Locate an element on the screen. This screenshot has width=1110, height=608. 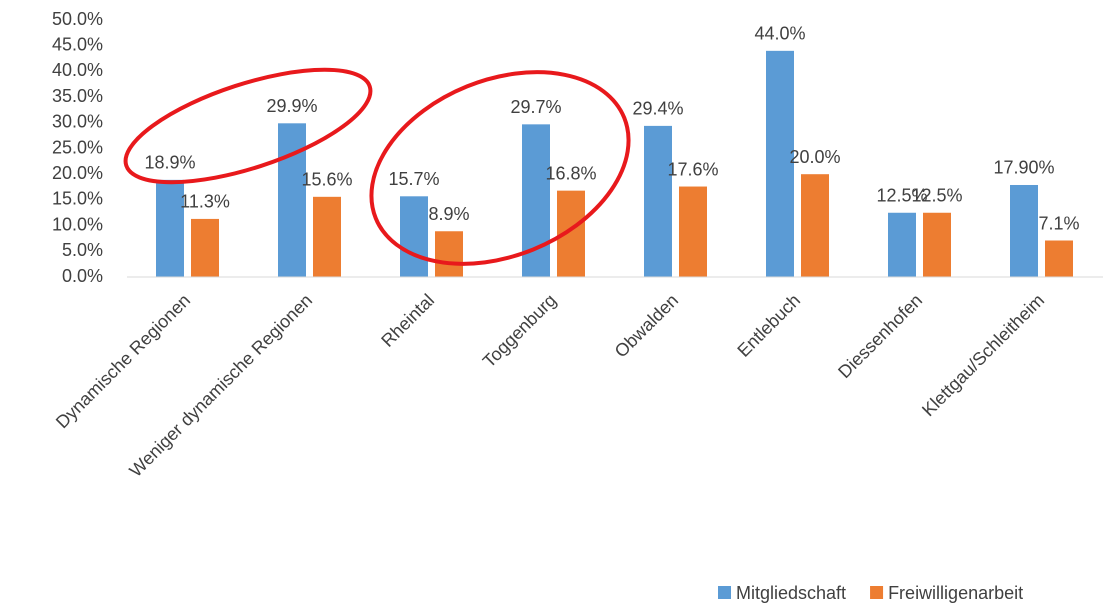
x-tick-label: Klettgau/Schleitheim is located at coordinates (983, 355).